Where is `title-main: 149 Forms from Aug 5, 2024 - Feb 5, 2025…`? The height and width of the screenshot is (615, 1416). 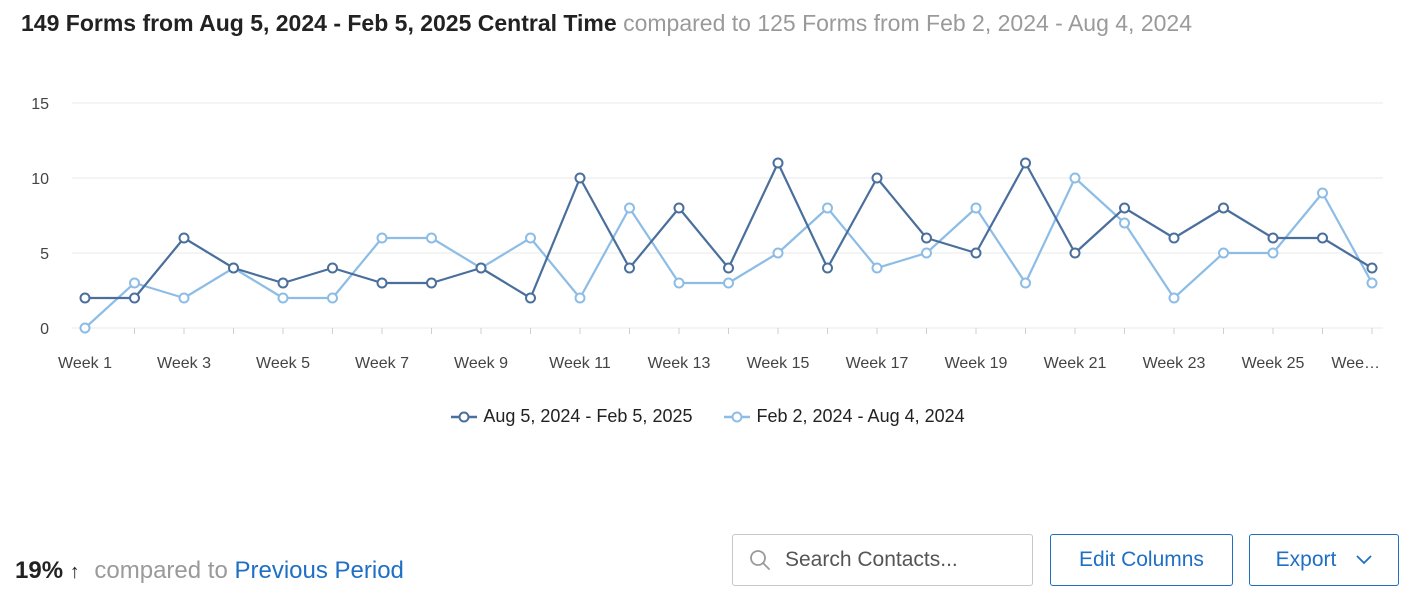 title-main: 149 Forms from Aug 5, 2024 - Feb 5, 2025… is located at coordinates (319, 23).